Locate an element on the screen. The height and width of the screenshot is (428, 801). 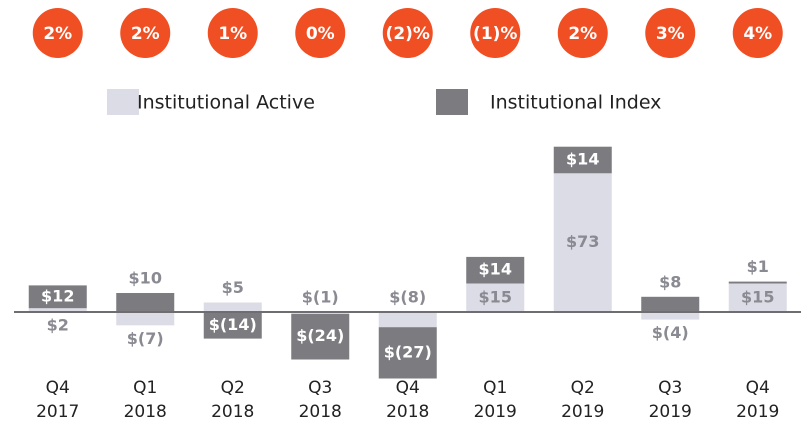
value-label: $(1) is located at coordinates (320, 297).